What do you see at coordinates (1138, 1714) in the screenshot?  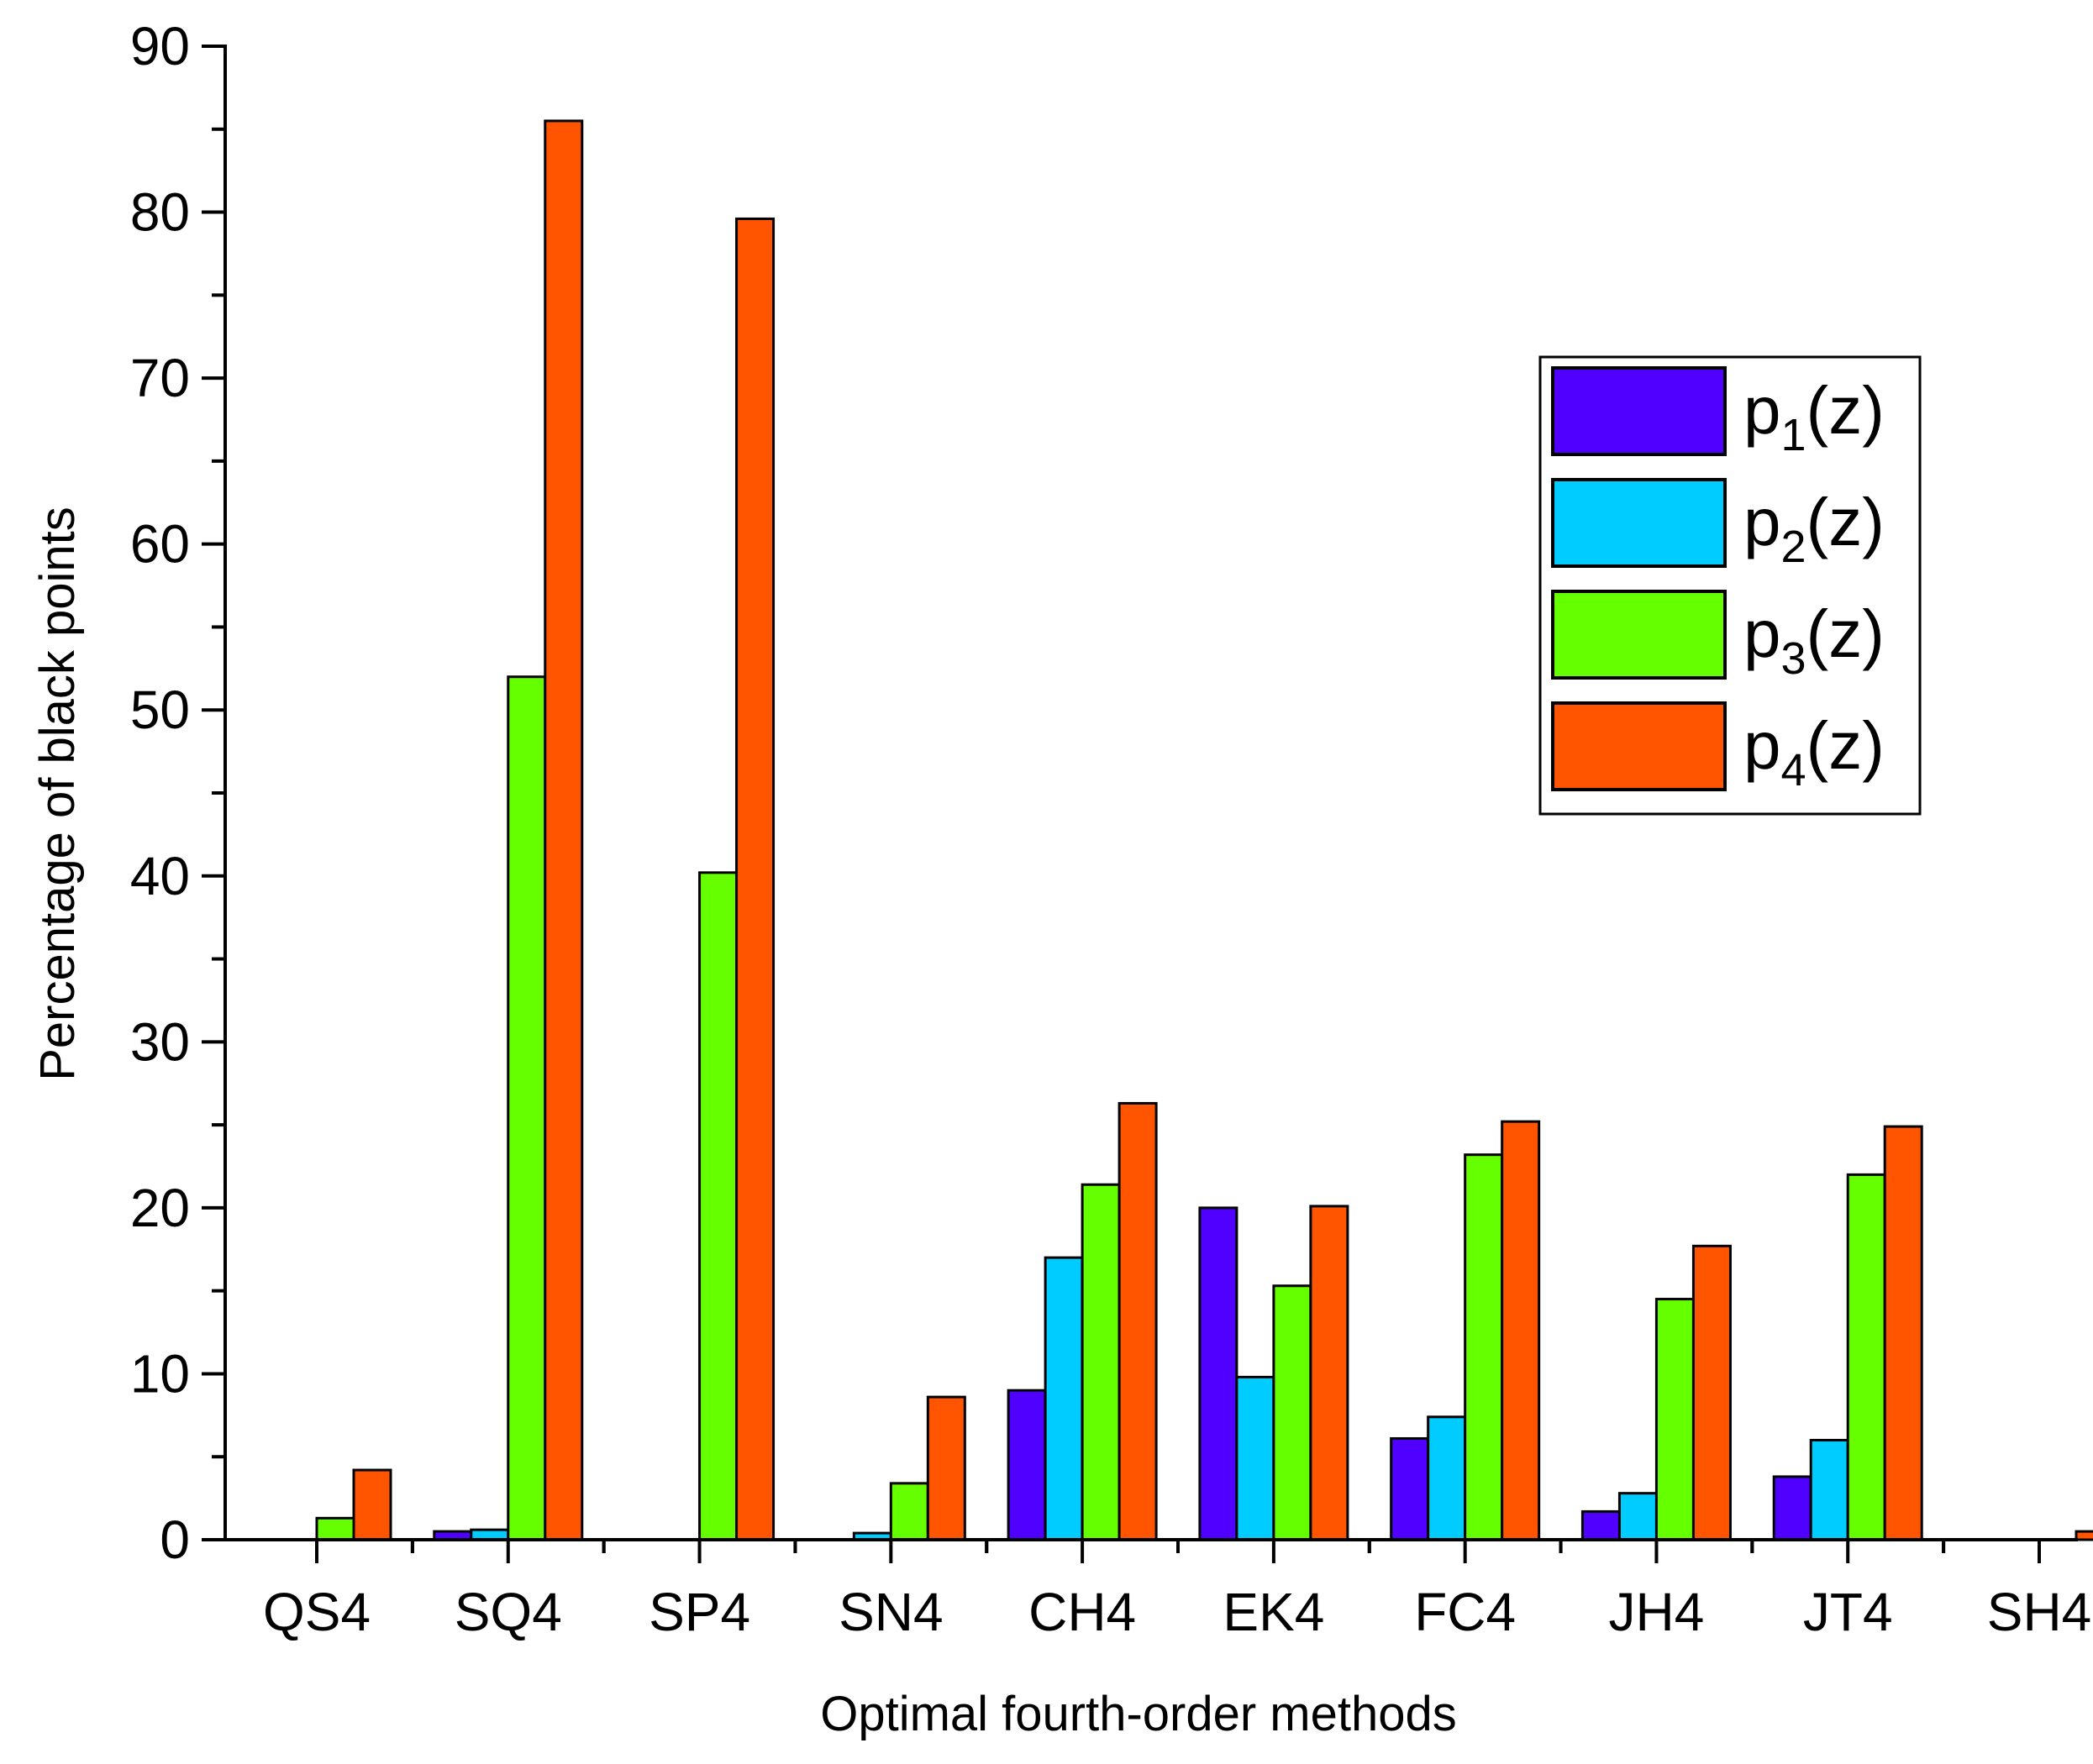 I see `x-axis-title: Optimal fourth-order methods` at bounding box center [1138, 1714].